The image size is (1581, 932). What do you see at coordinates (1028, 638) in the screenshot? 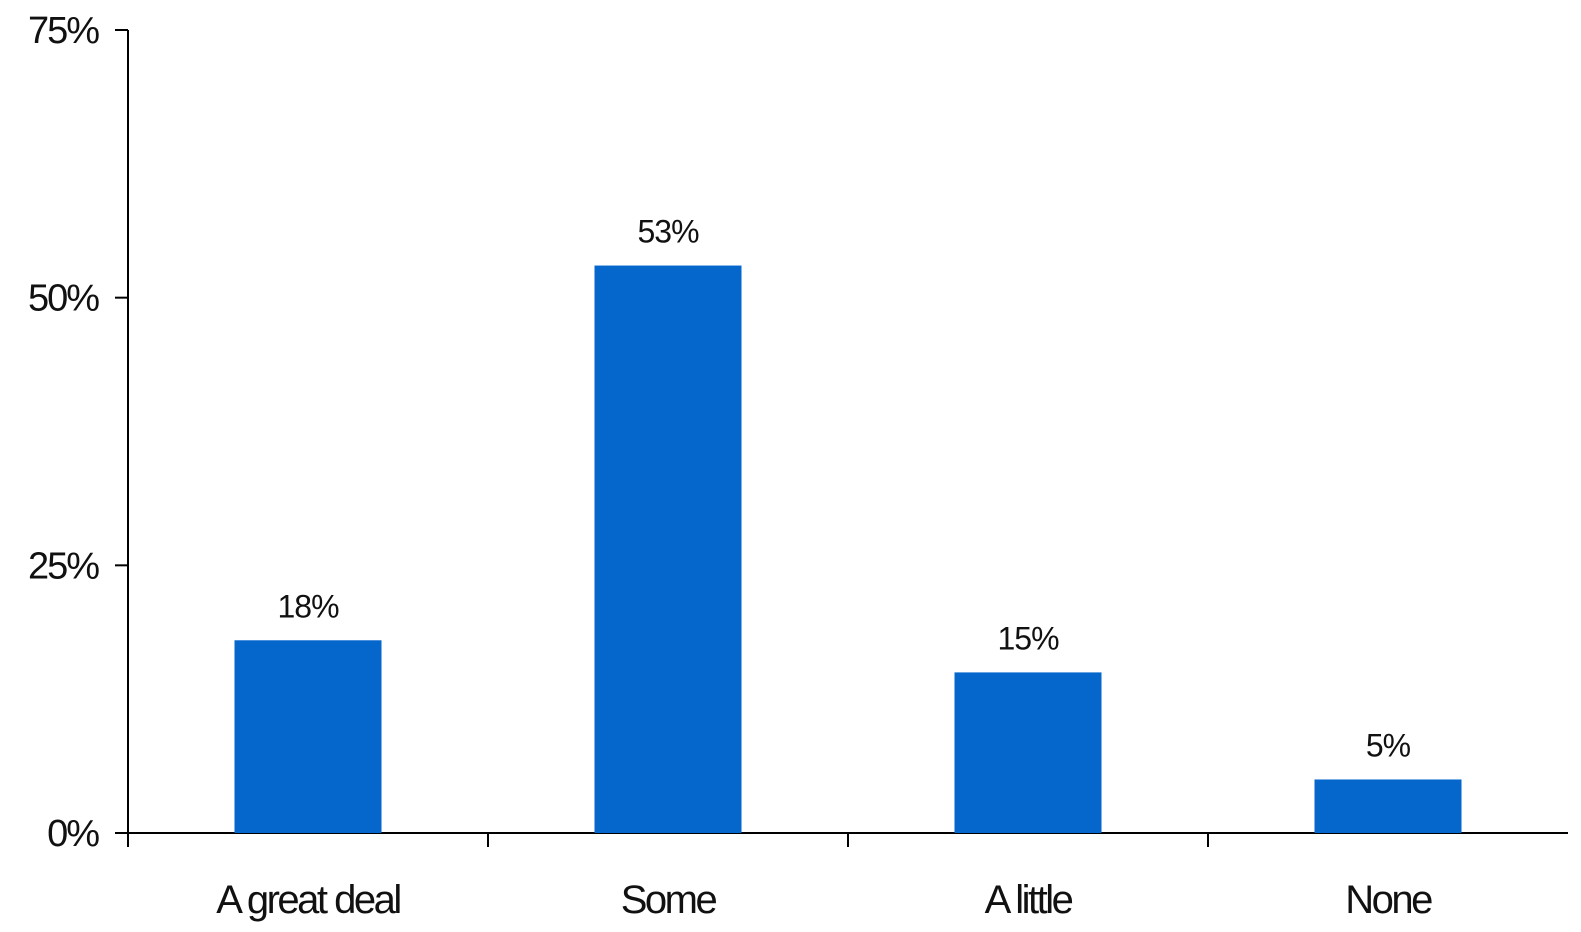
I see `bar-value-label: 15%` at bounding box center [1028, 638].